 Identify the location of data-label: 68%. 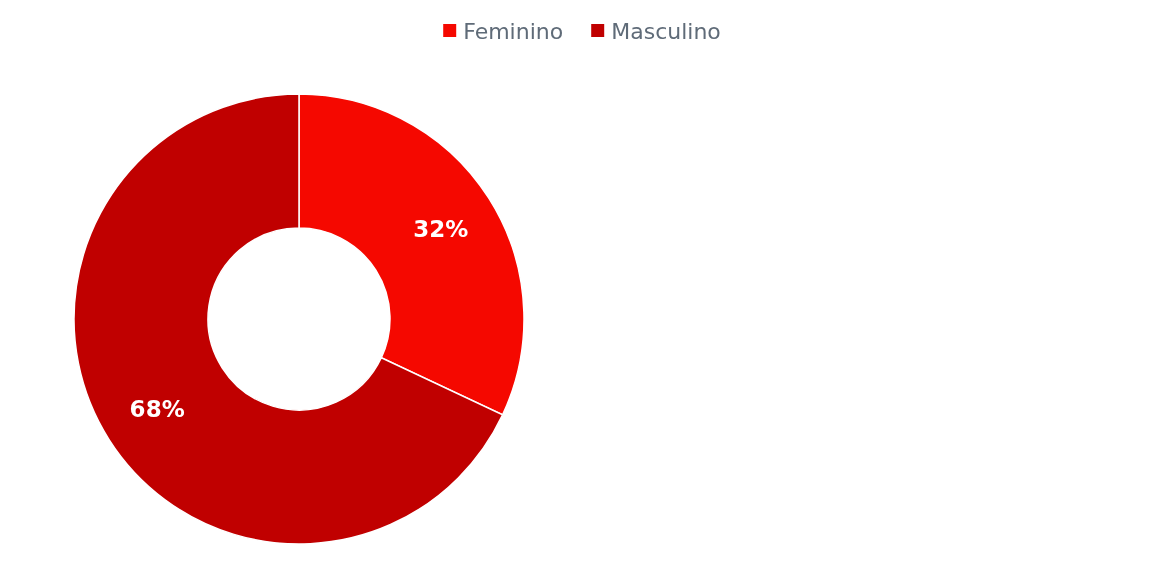
(157, 409).